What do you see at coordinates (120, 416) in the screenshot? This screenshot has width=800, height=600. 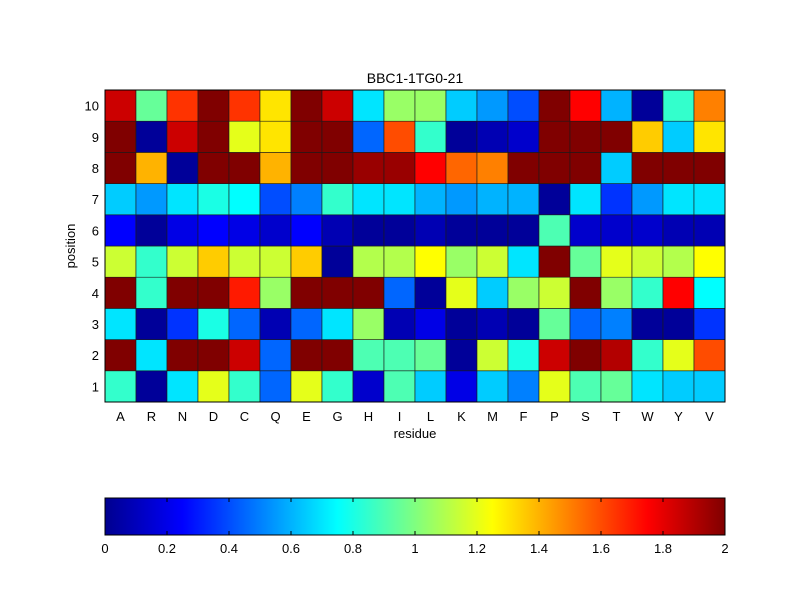 I see `x-tick-label: A` at bounding box center [120, 416].